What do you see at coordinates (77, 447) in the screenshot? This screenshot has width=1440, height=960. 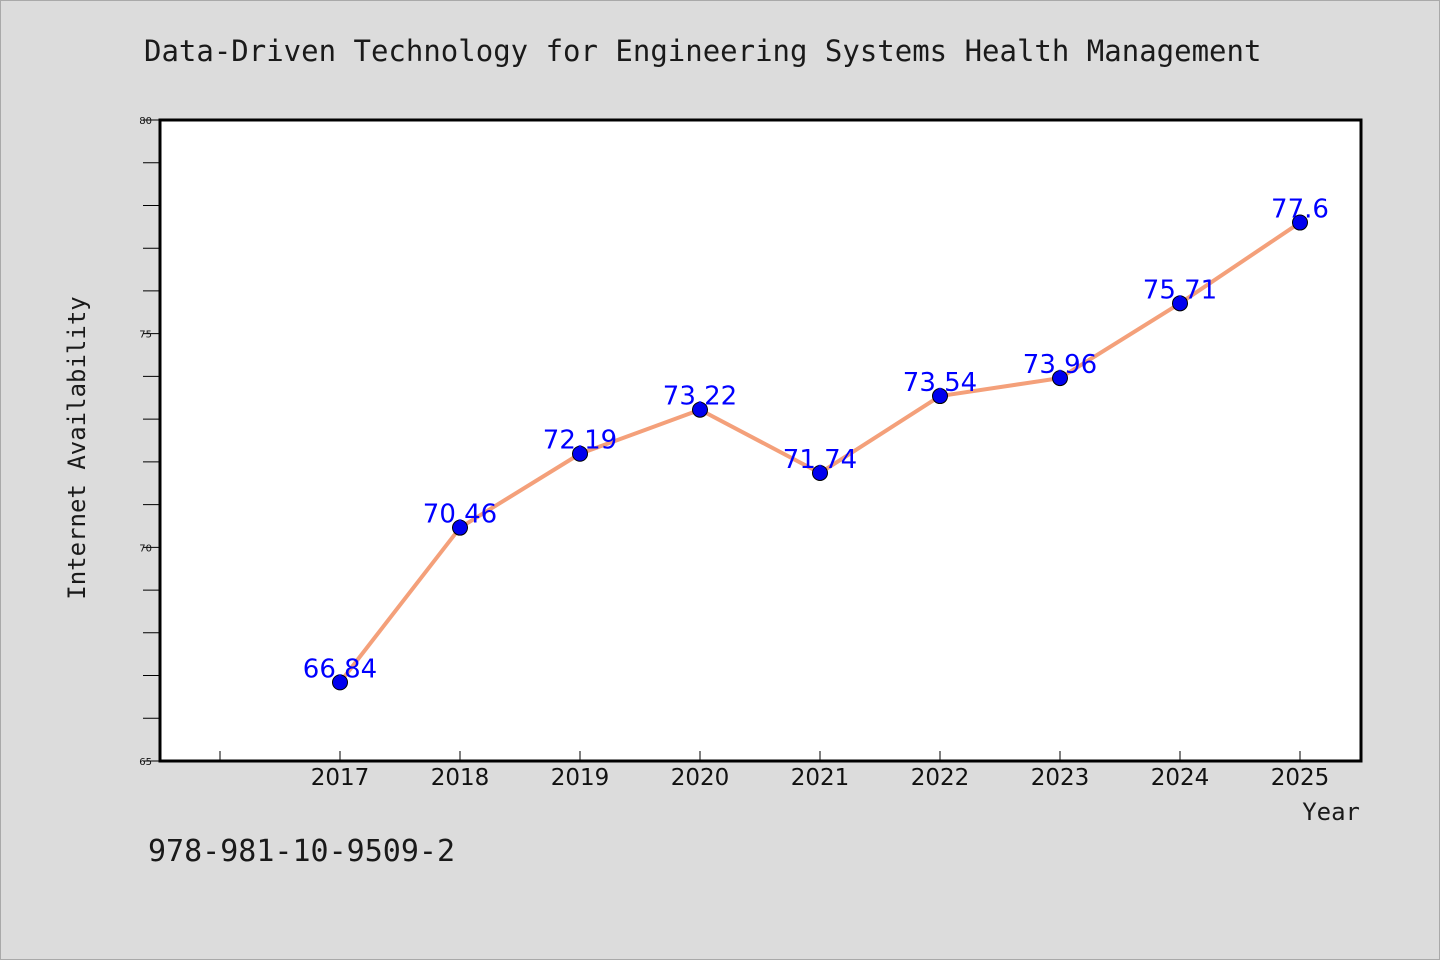 I see `y-axis-label: Internet Availability` at bounding box center [77, 447].